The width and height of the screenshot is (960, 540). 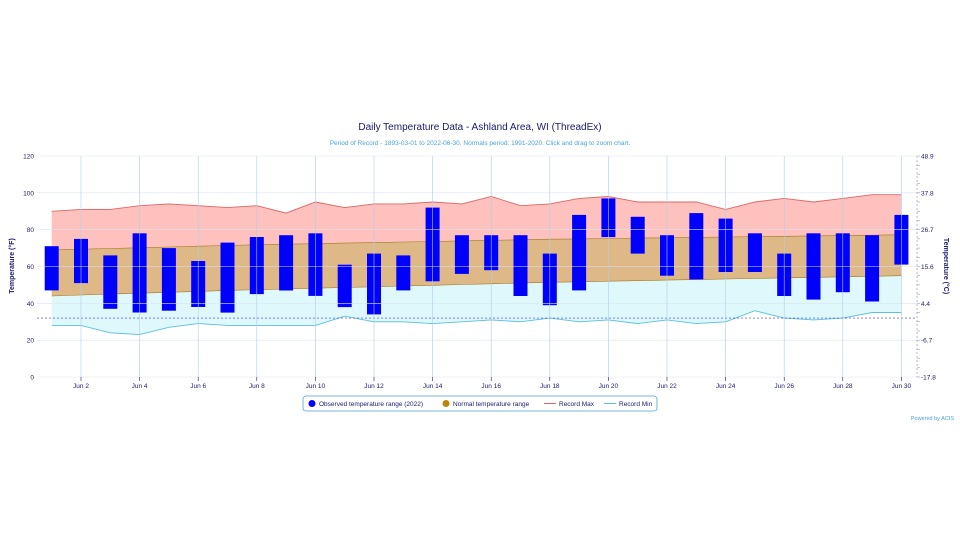 I want to click on x-tick-label: Jun 18, so click(x=550, y=386).